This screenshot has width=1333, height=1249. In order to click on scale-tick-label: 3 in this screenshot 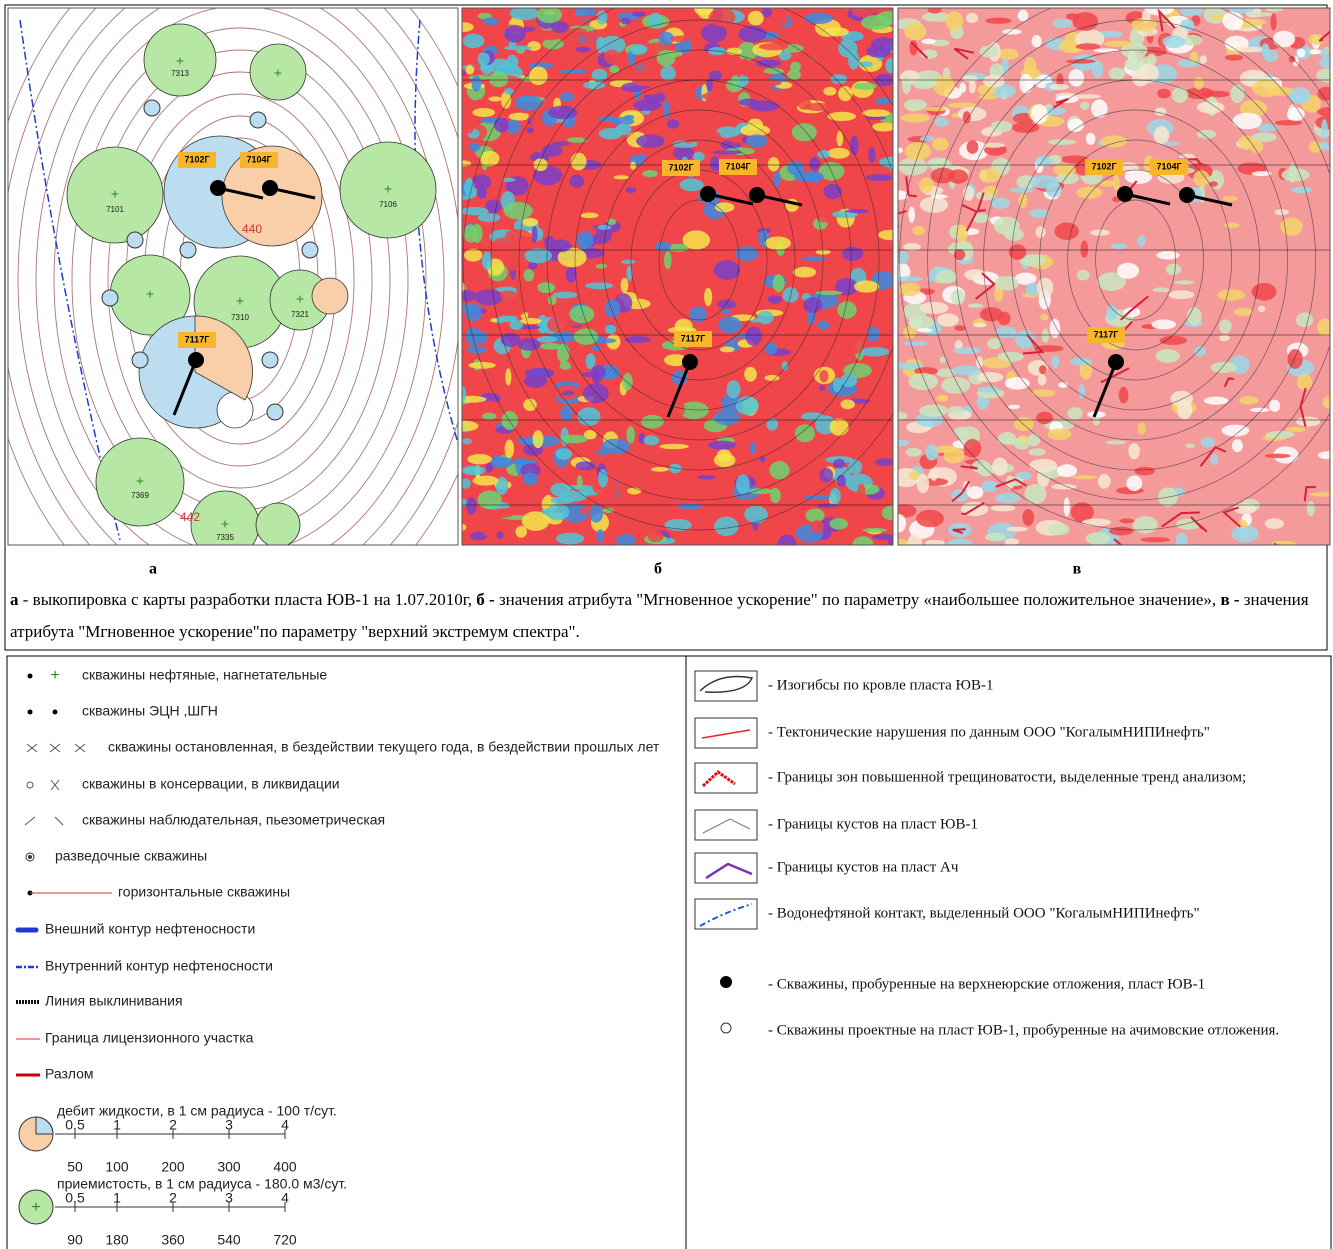, I will do `click(229, 1198)`.